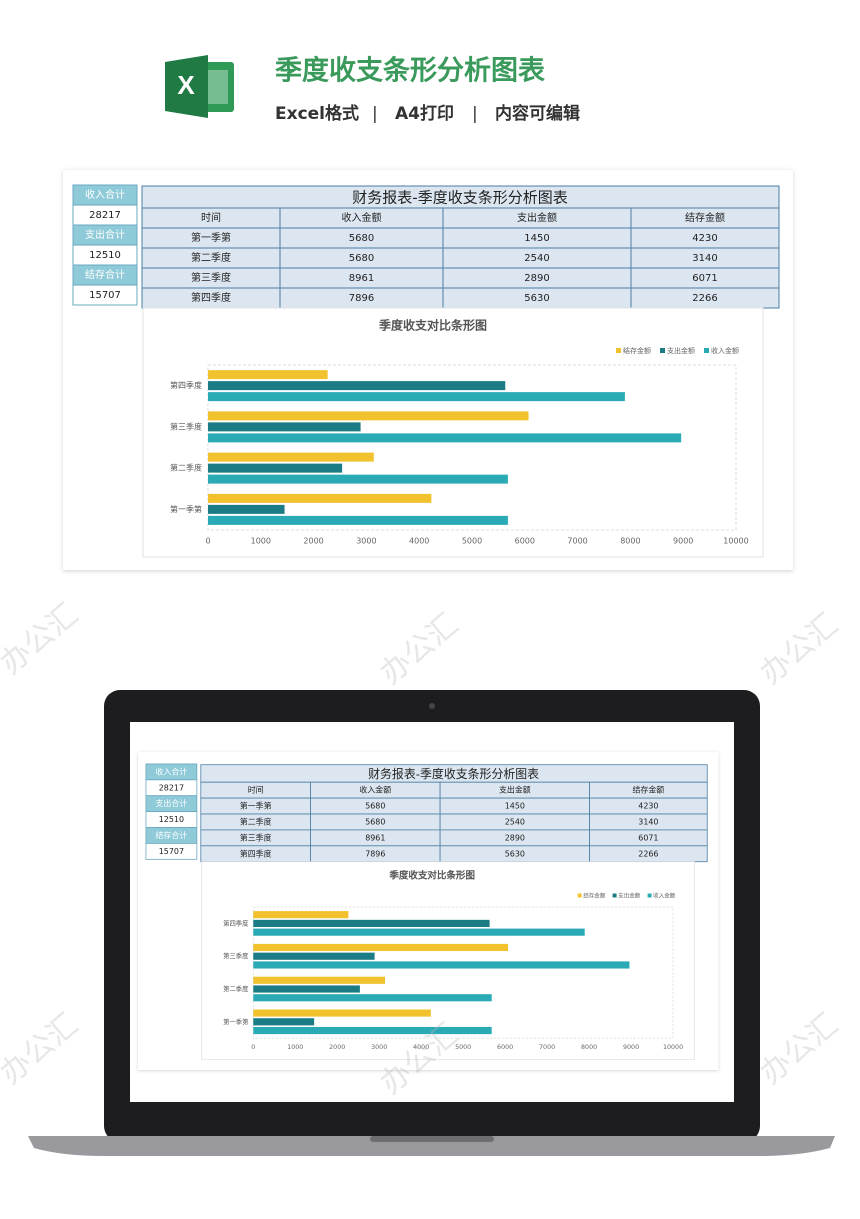  Describe the element at coordinates (199, 86) in the screenshot. I see `excel-icon: X` at that location.